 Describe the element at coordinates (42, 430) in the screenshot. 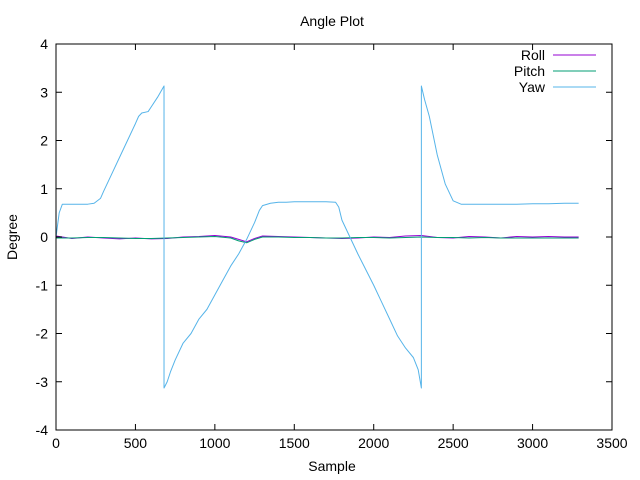

I see `y-tick-label: -4` at that location.